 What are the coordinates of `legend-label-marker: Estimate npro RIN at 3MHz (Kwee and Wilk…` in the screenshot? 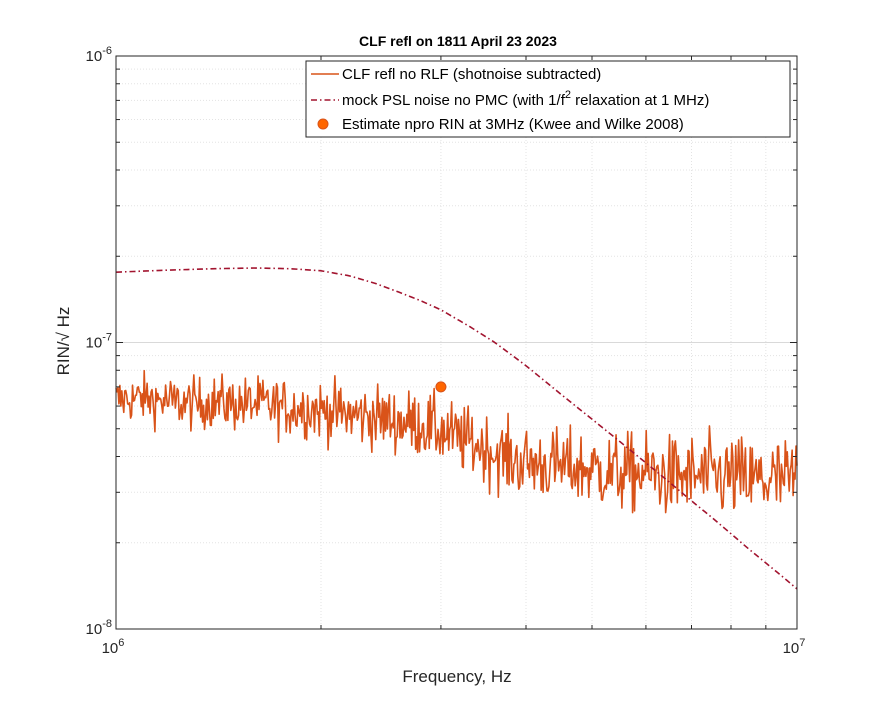 It's located at (513, 124).